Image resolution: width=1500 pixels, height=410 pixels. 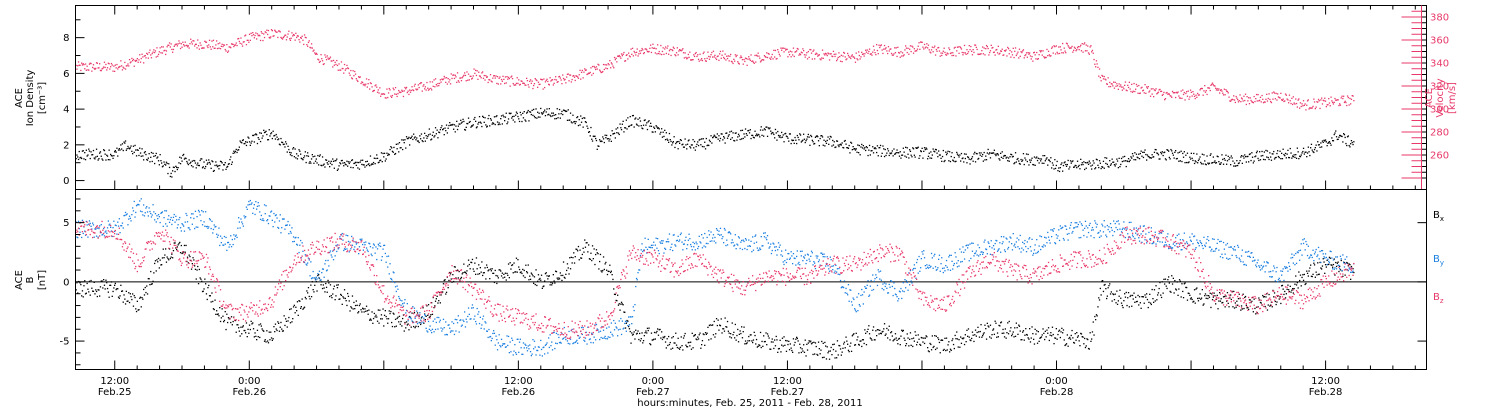 I want to click on density-tick-label: 4, so click(x=66, y=110).